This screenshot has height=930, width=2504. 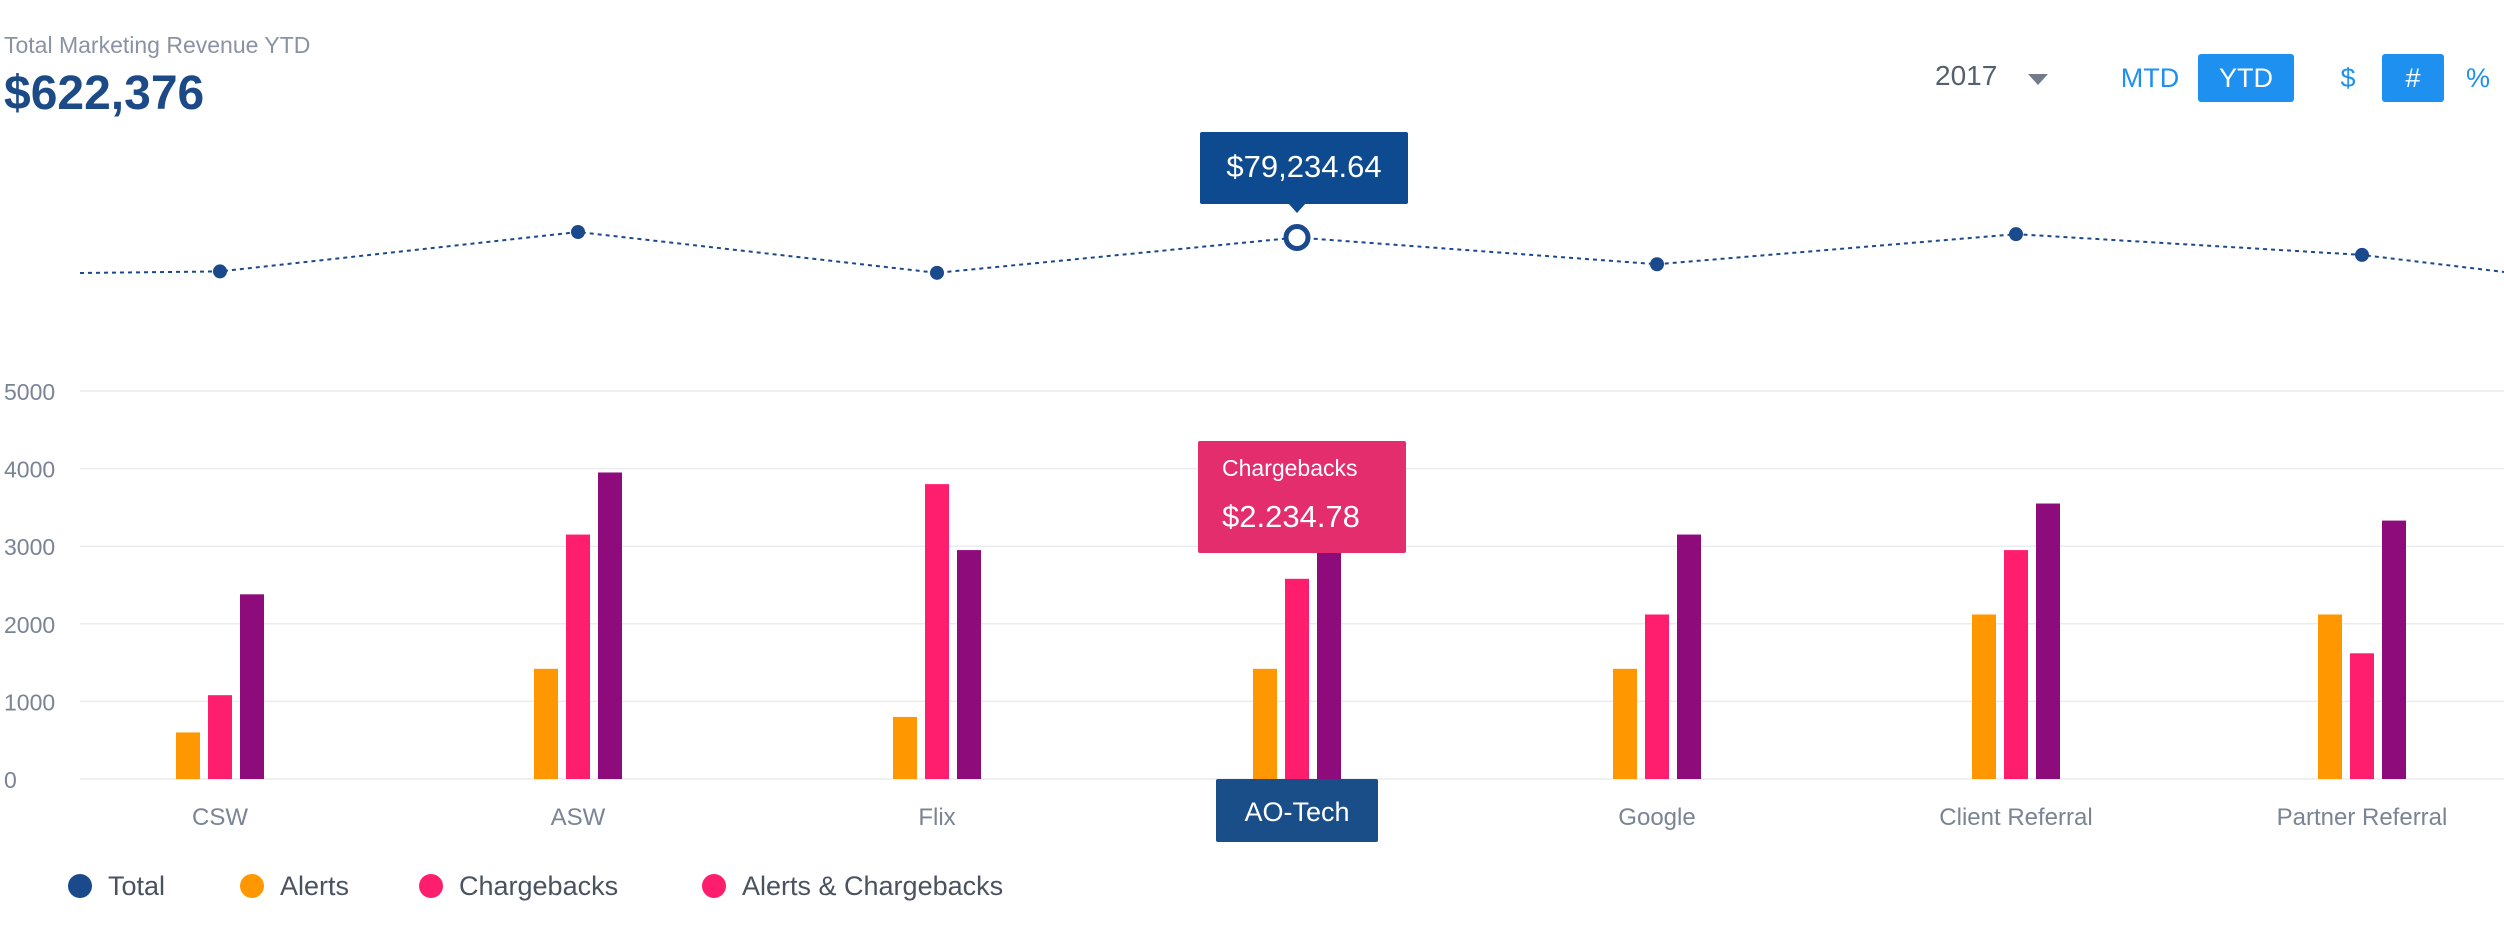 What do you see at coordinates (2246, 78) in the screenshot?
I see `ytd-button: YTD` at bounding box center [2246, 78].